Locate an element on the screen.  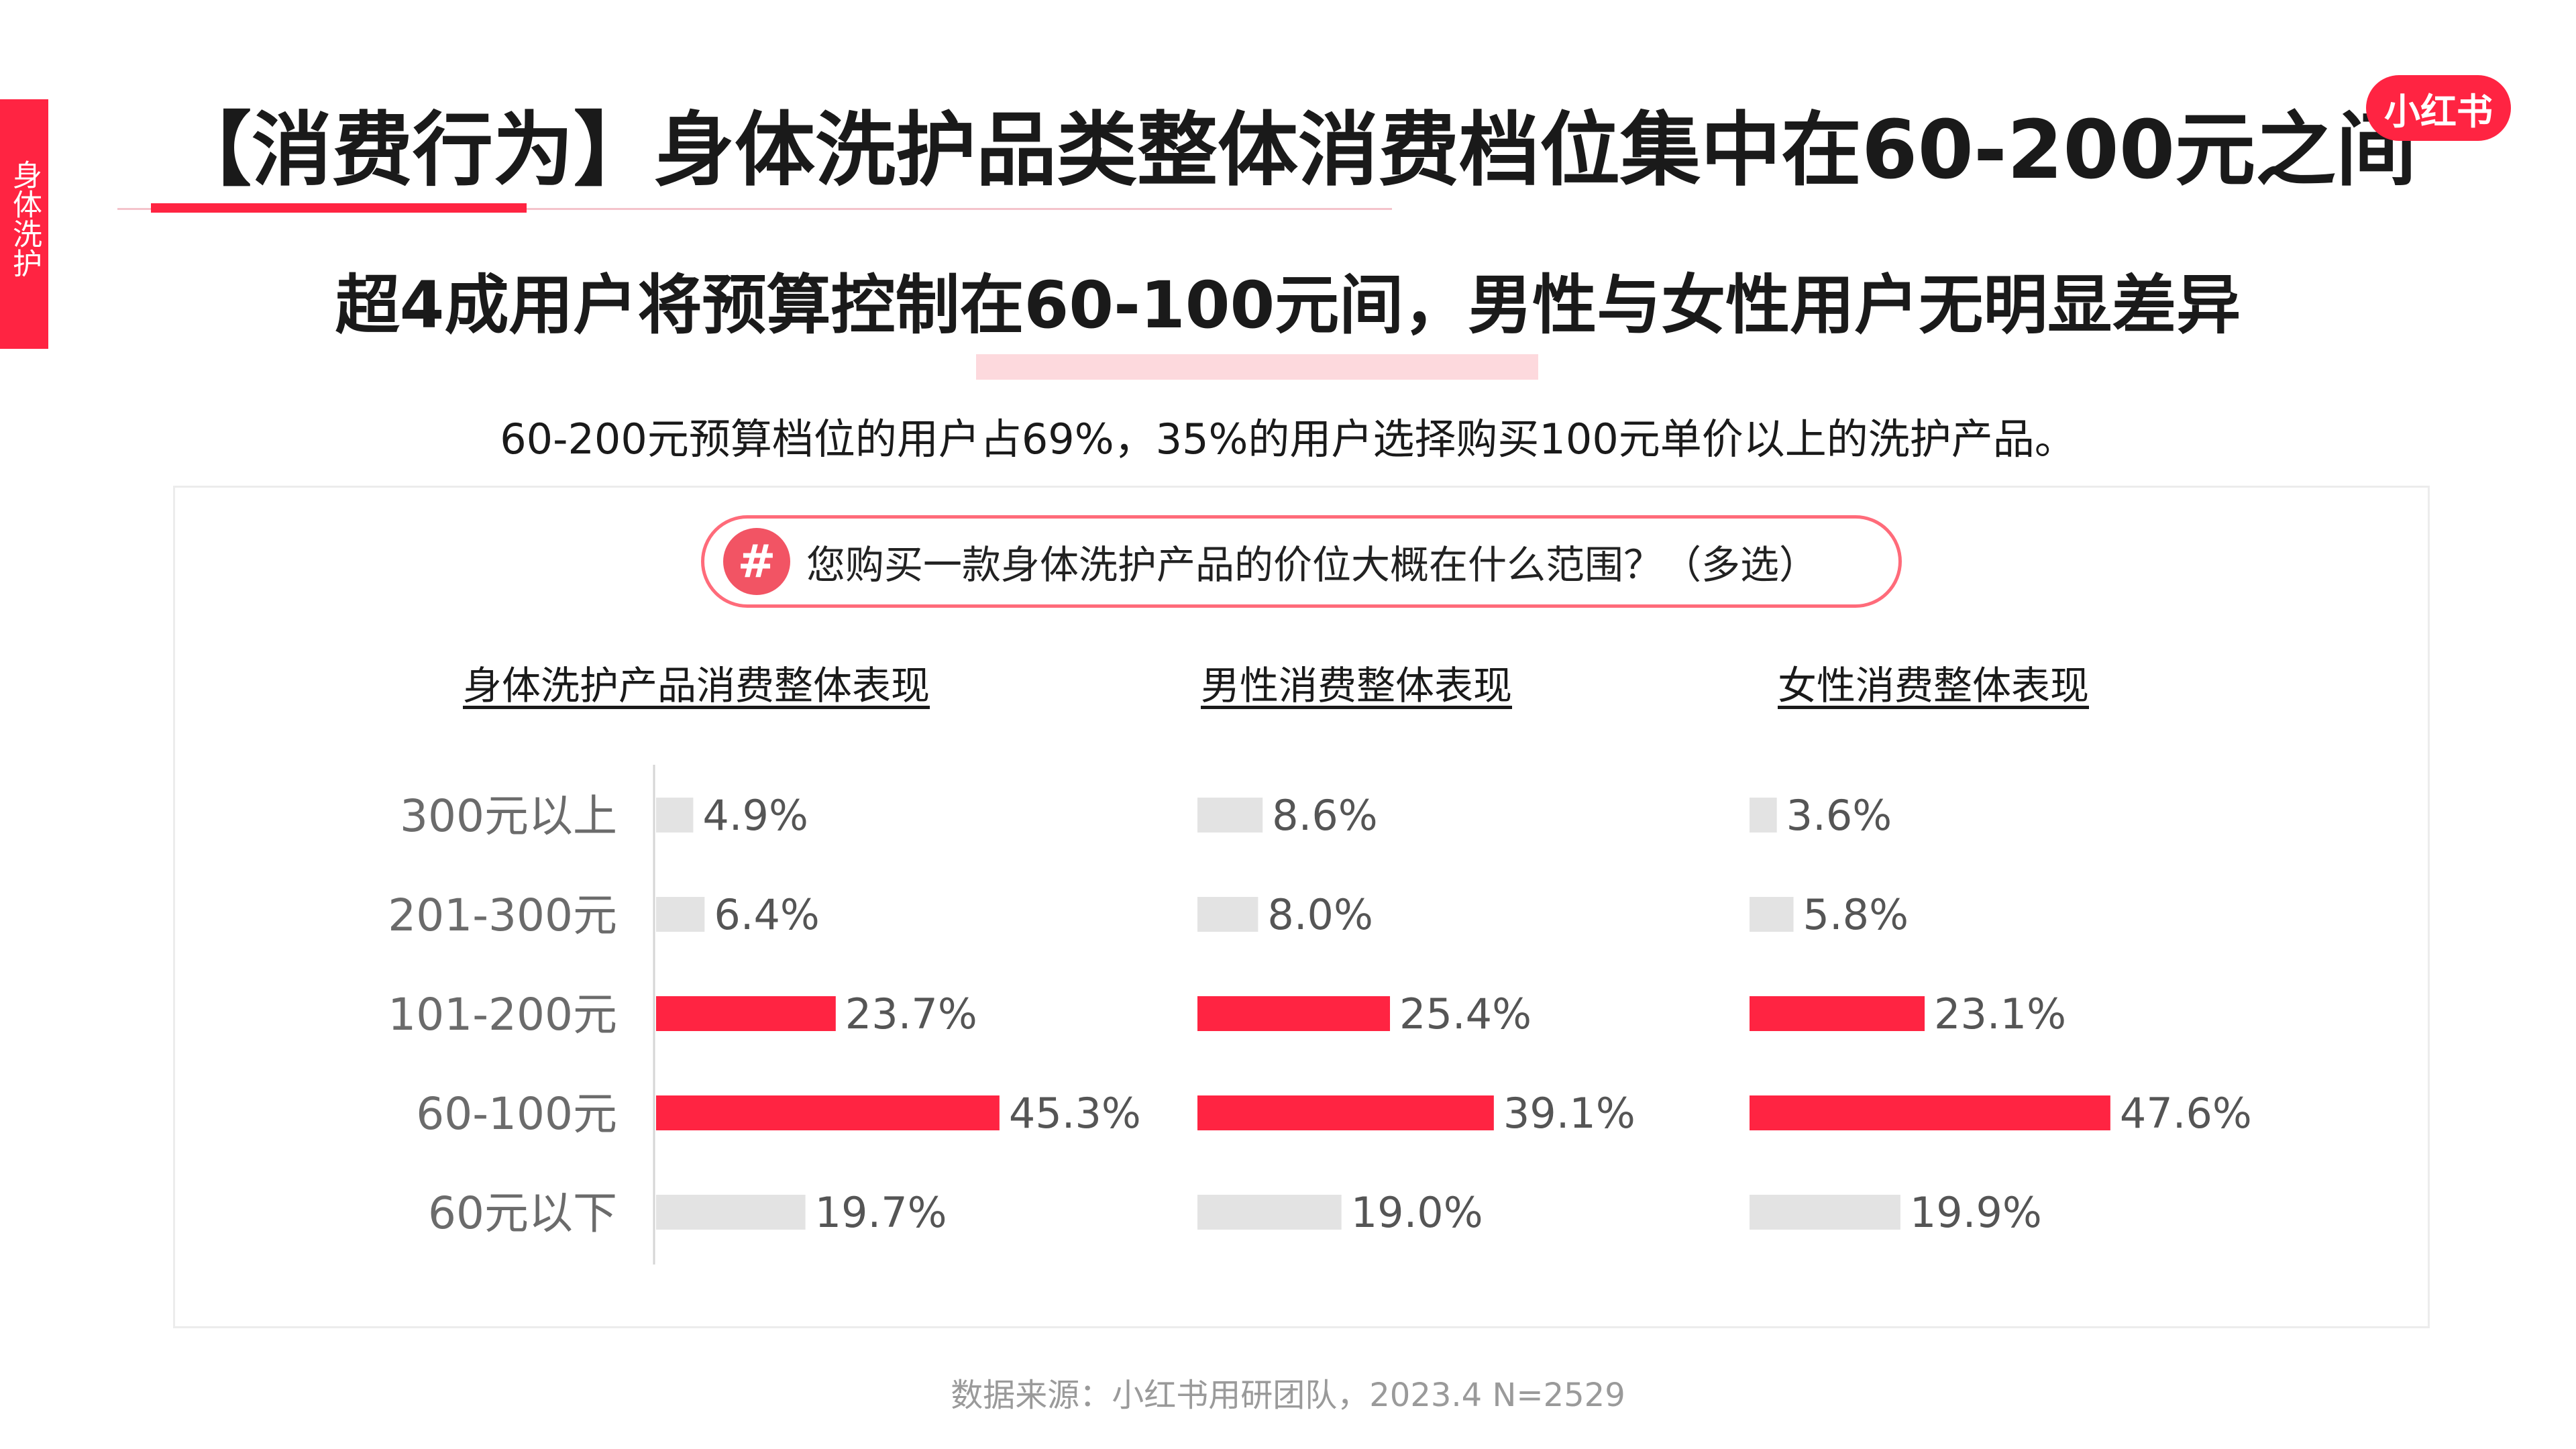
panel-title-female: 女性消费整体表现 is located at coordinates (1934, 685).